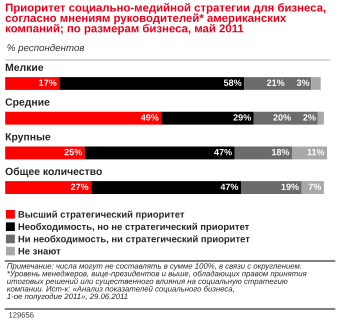 The image size is (340, 324). What do you see at coordinates (79, 187) in the screenshot?
I see `data-label: 27%` at bounding box center [79, 187].